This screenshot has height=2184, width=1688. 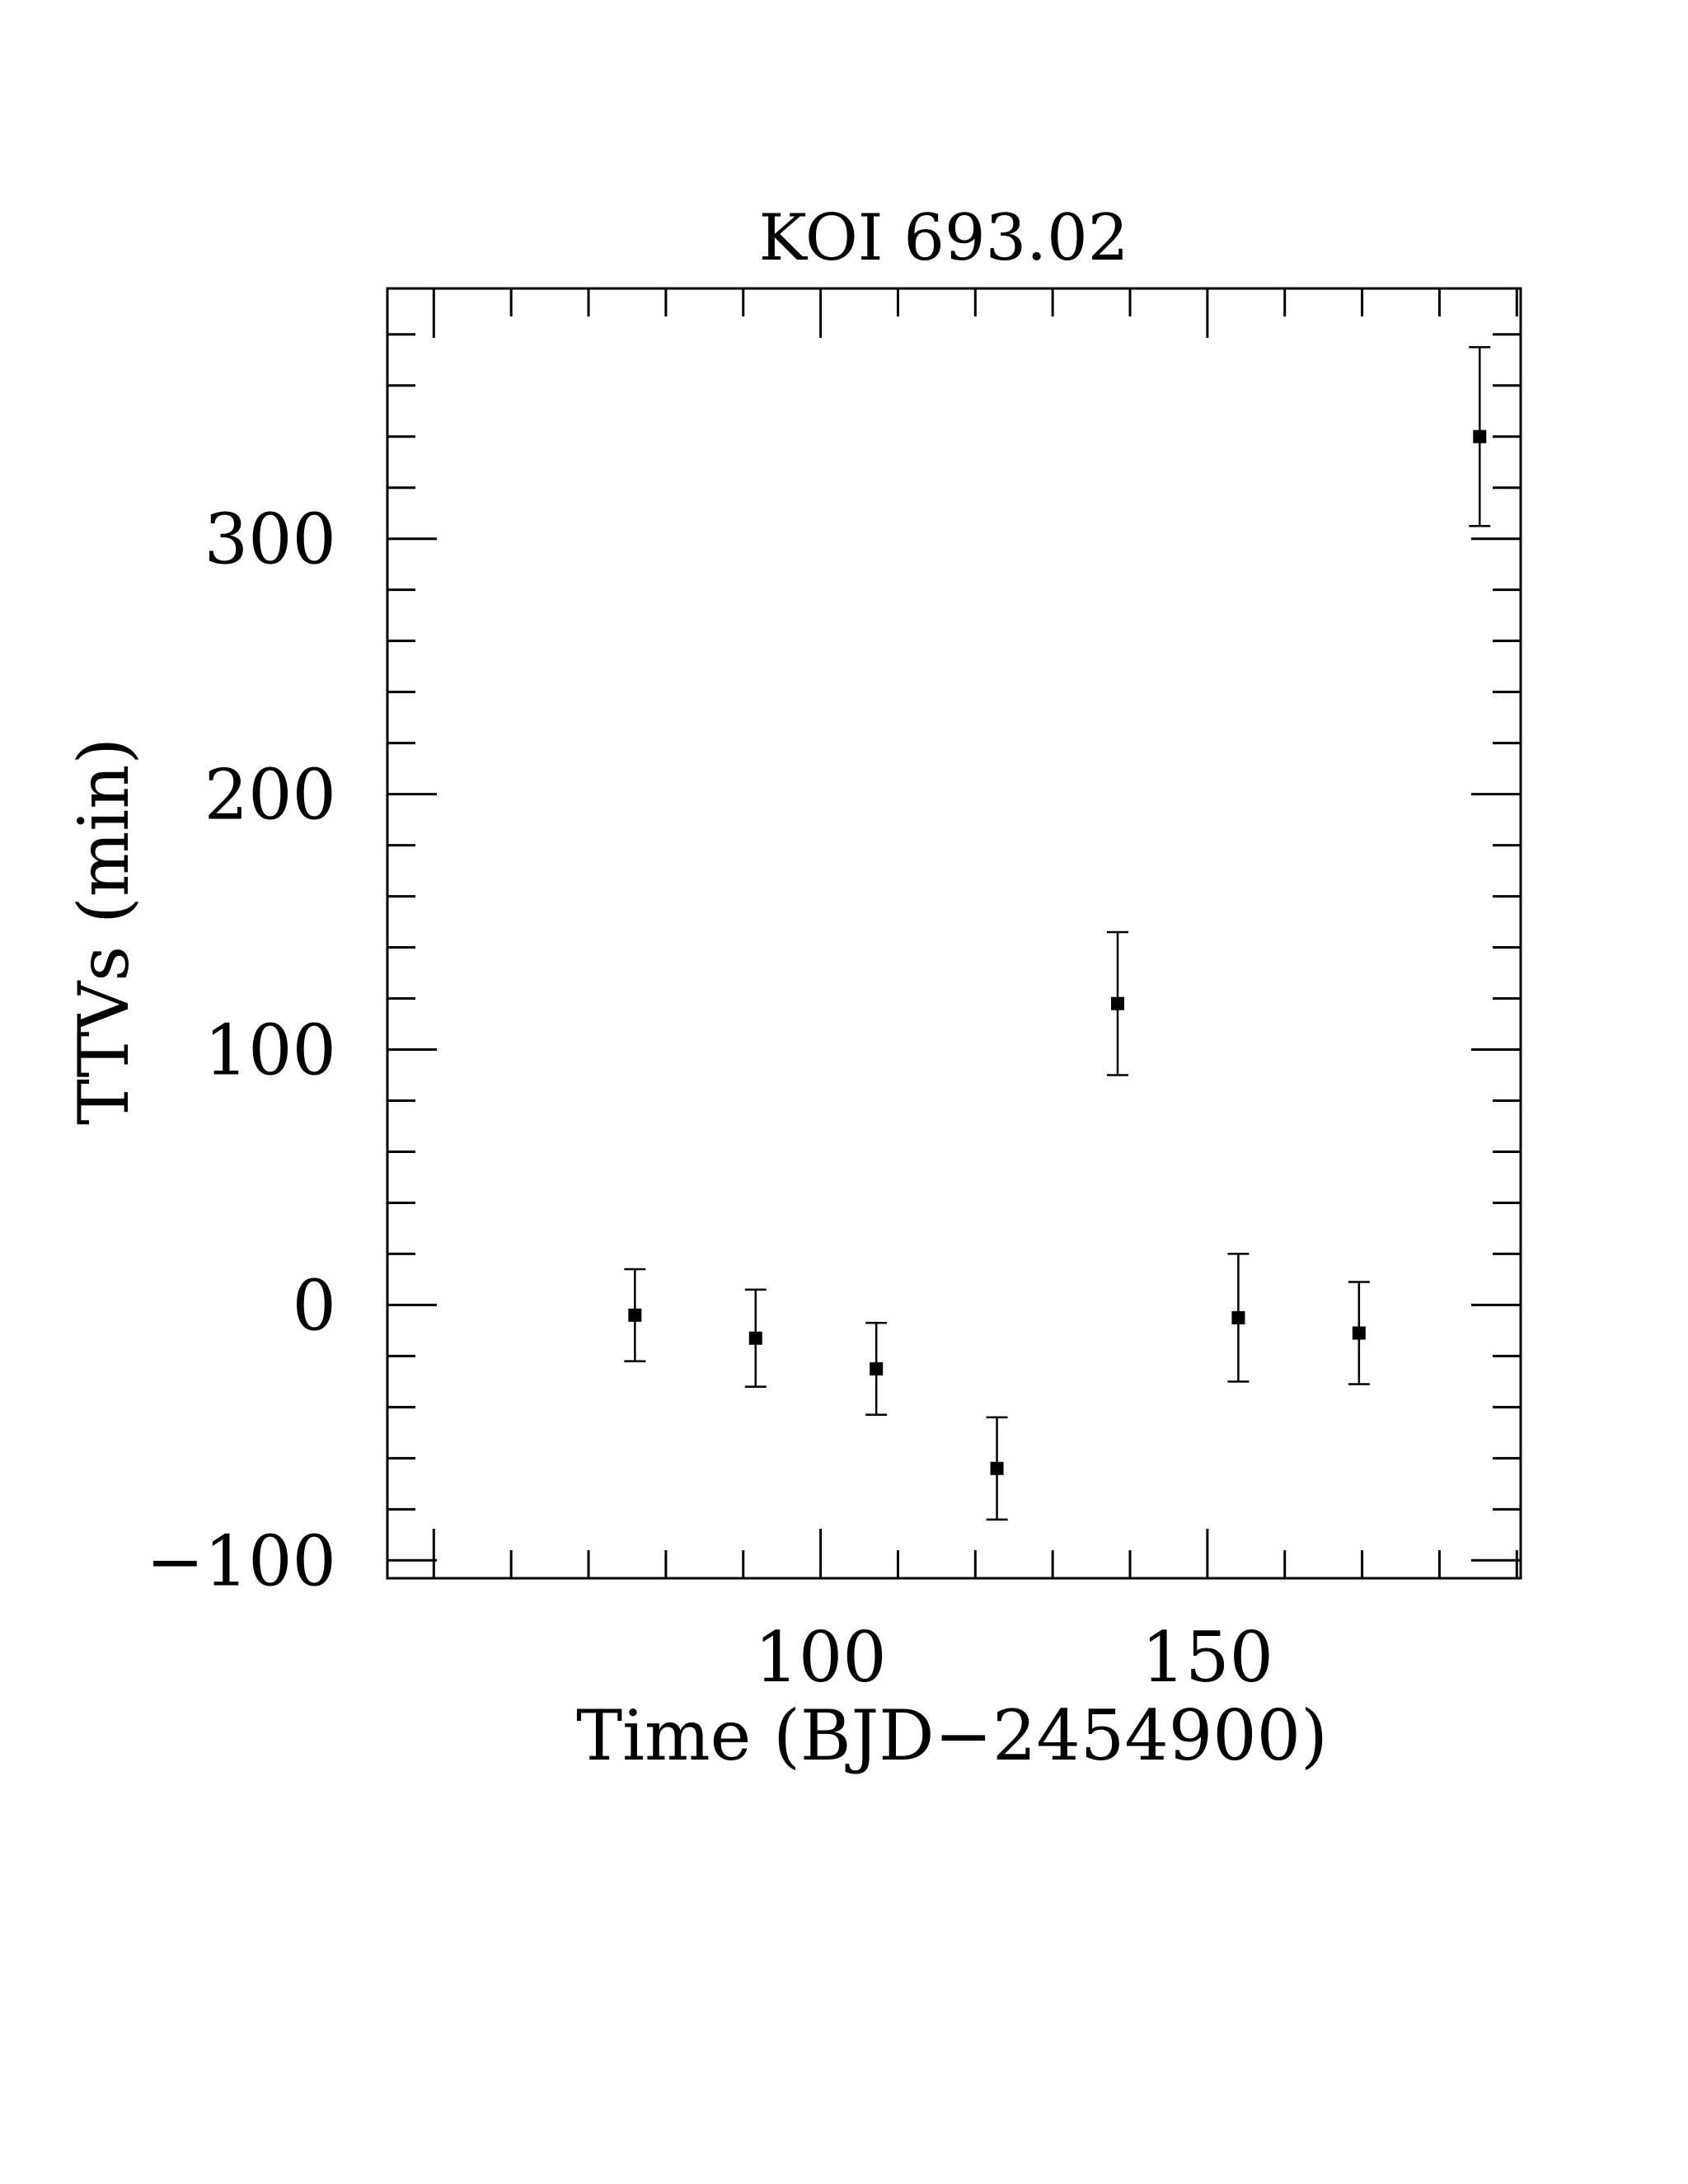 What do you see at coordinates (270, 795) in the screenshot?
I see `y-tick-label: 200` at bounding box center [270, 795].